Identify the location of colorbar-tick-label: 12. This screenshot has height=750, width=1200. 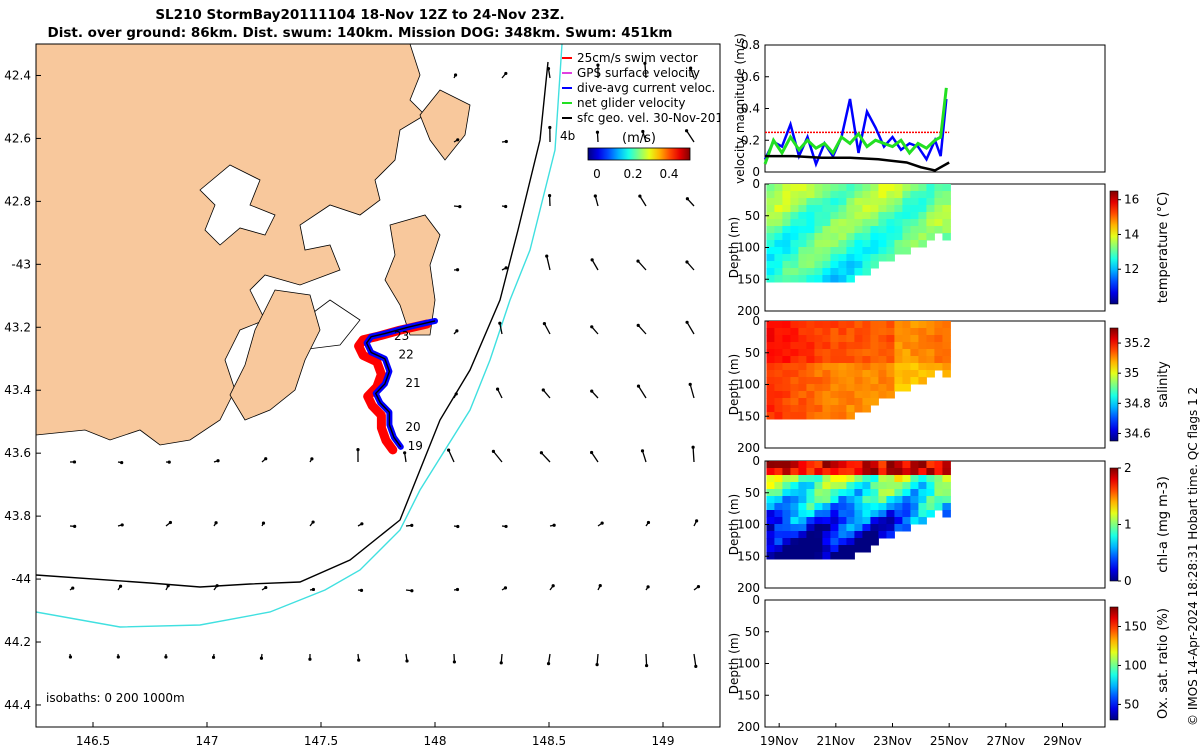
(1131, 269).